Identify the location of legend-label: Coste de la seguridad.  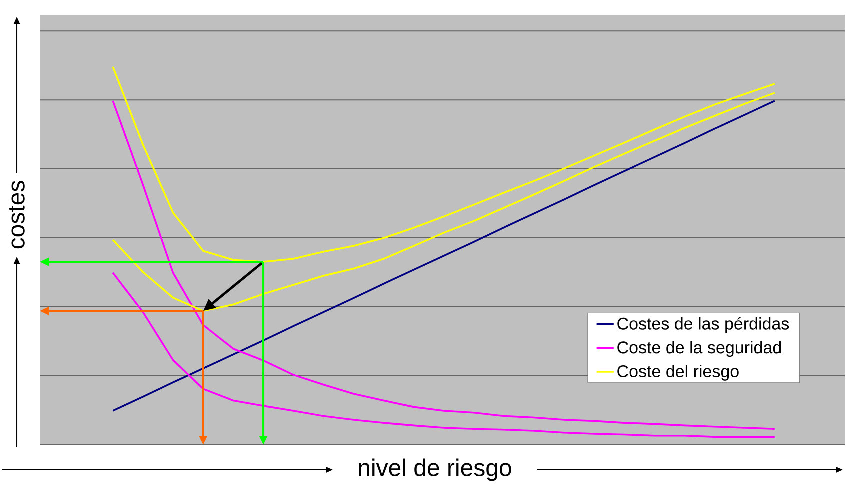
(700, 349).